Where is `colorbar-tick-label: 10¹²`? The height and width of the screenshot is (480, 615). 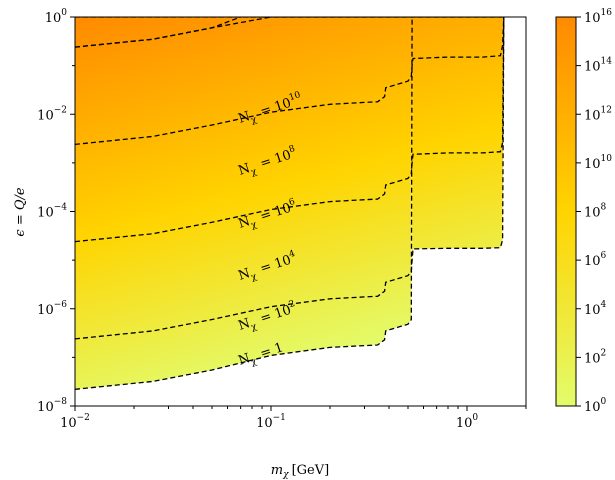
colorbar-tick-label: 10¹² is located at coordinates (598, 114).